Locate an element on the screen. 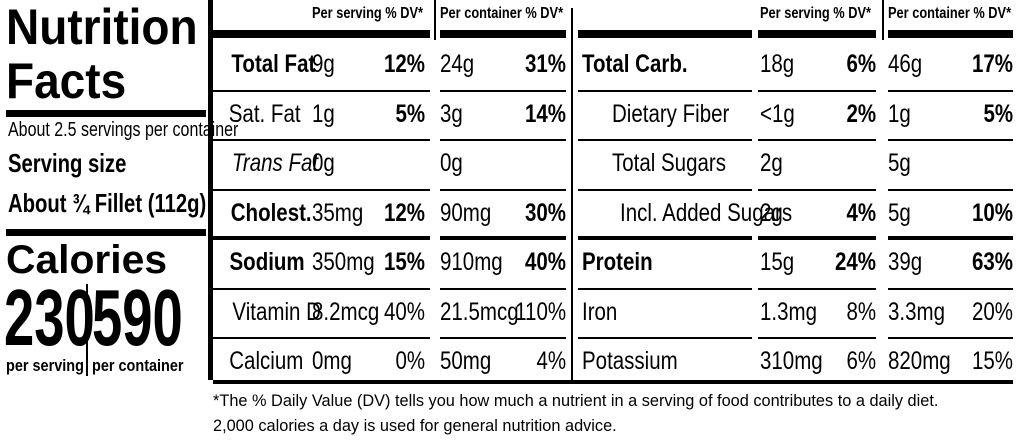 The width and height of the screenshot is (1017, 442). per-serving-amount: 0g is located at coordinates (323, 163).